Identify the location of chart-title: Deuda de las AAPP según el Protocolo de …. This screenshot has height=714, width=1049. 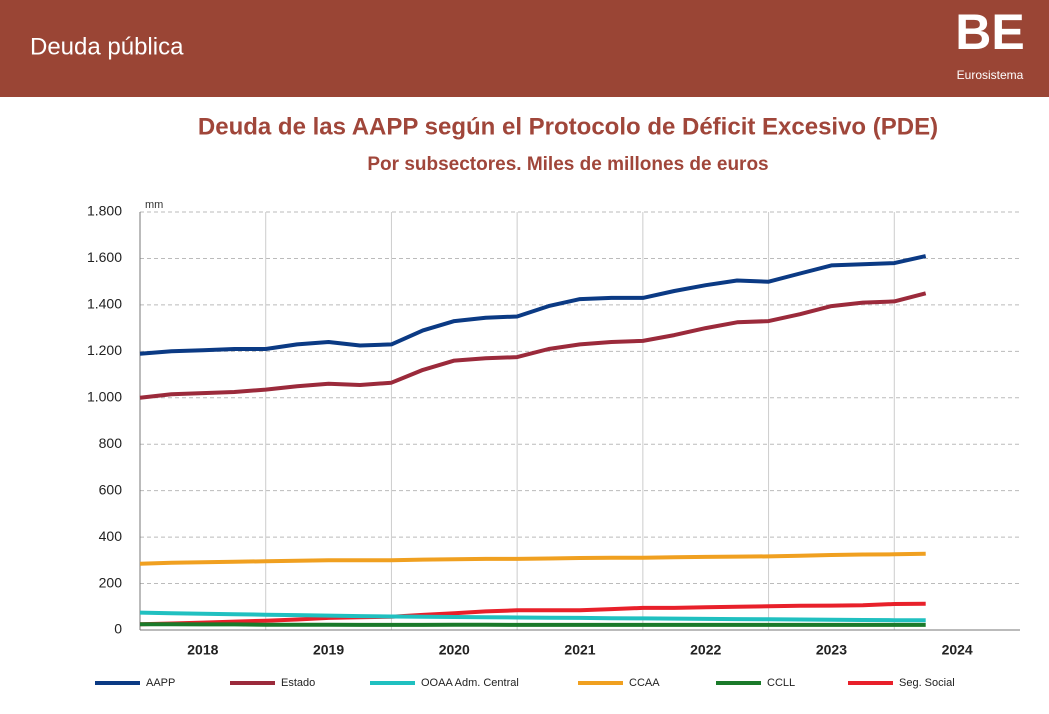
(568, 126).